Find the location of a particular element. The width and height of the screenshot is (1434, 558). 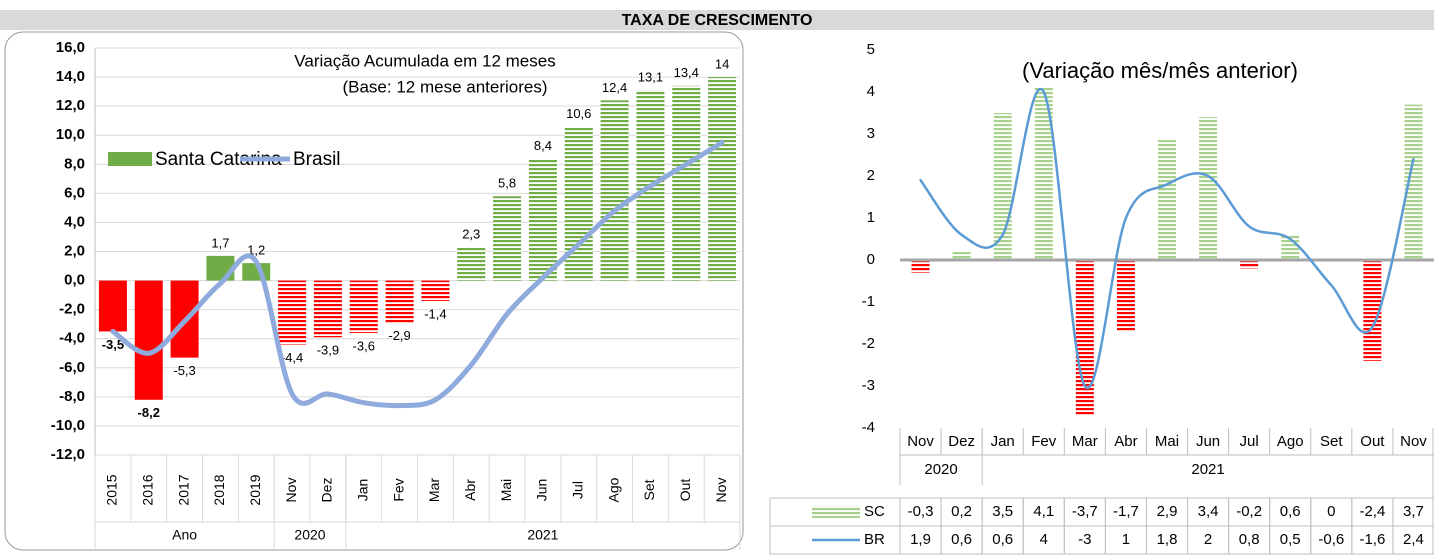

table-value: 0,8 is located at coordinates (1249, 539).